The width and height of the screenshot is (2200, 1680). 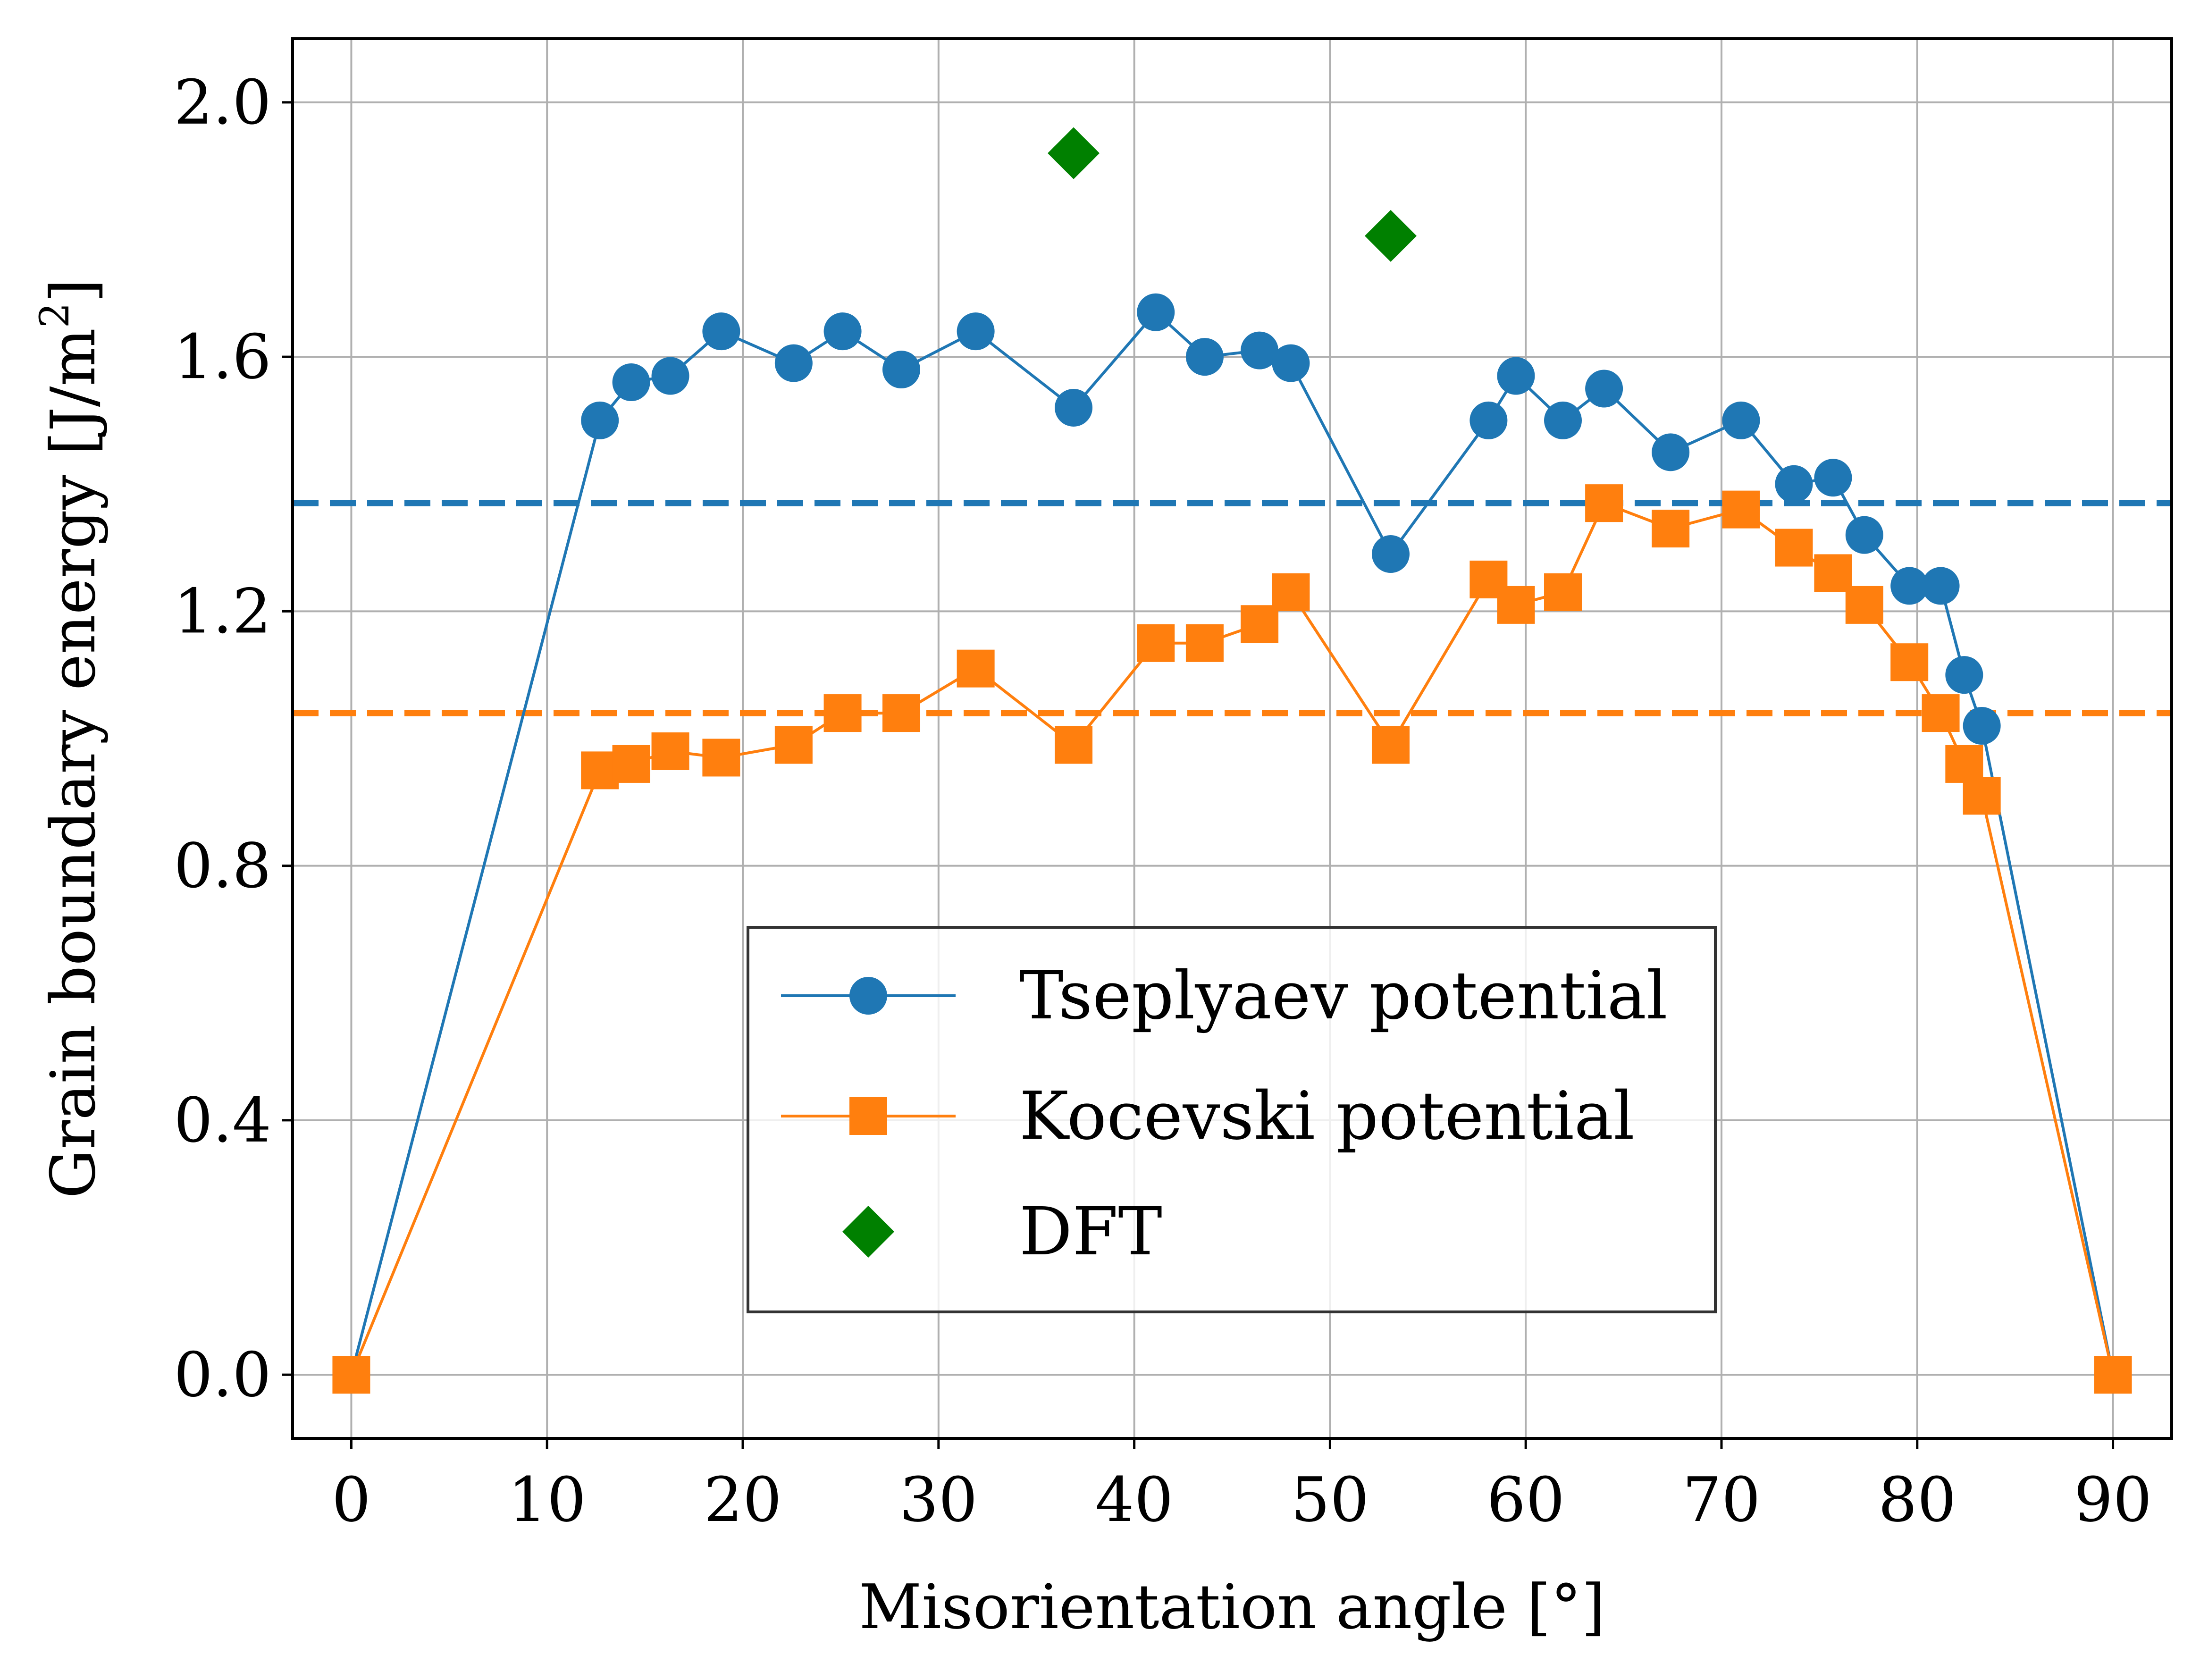 What do you see at coordinates (868, 996) in the screenshot?
I see `legend-marker-circle-icon` at bounding box center [868, 996].